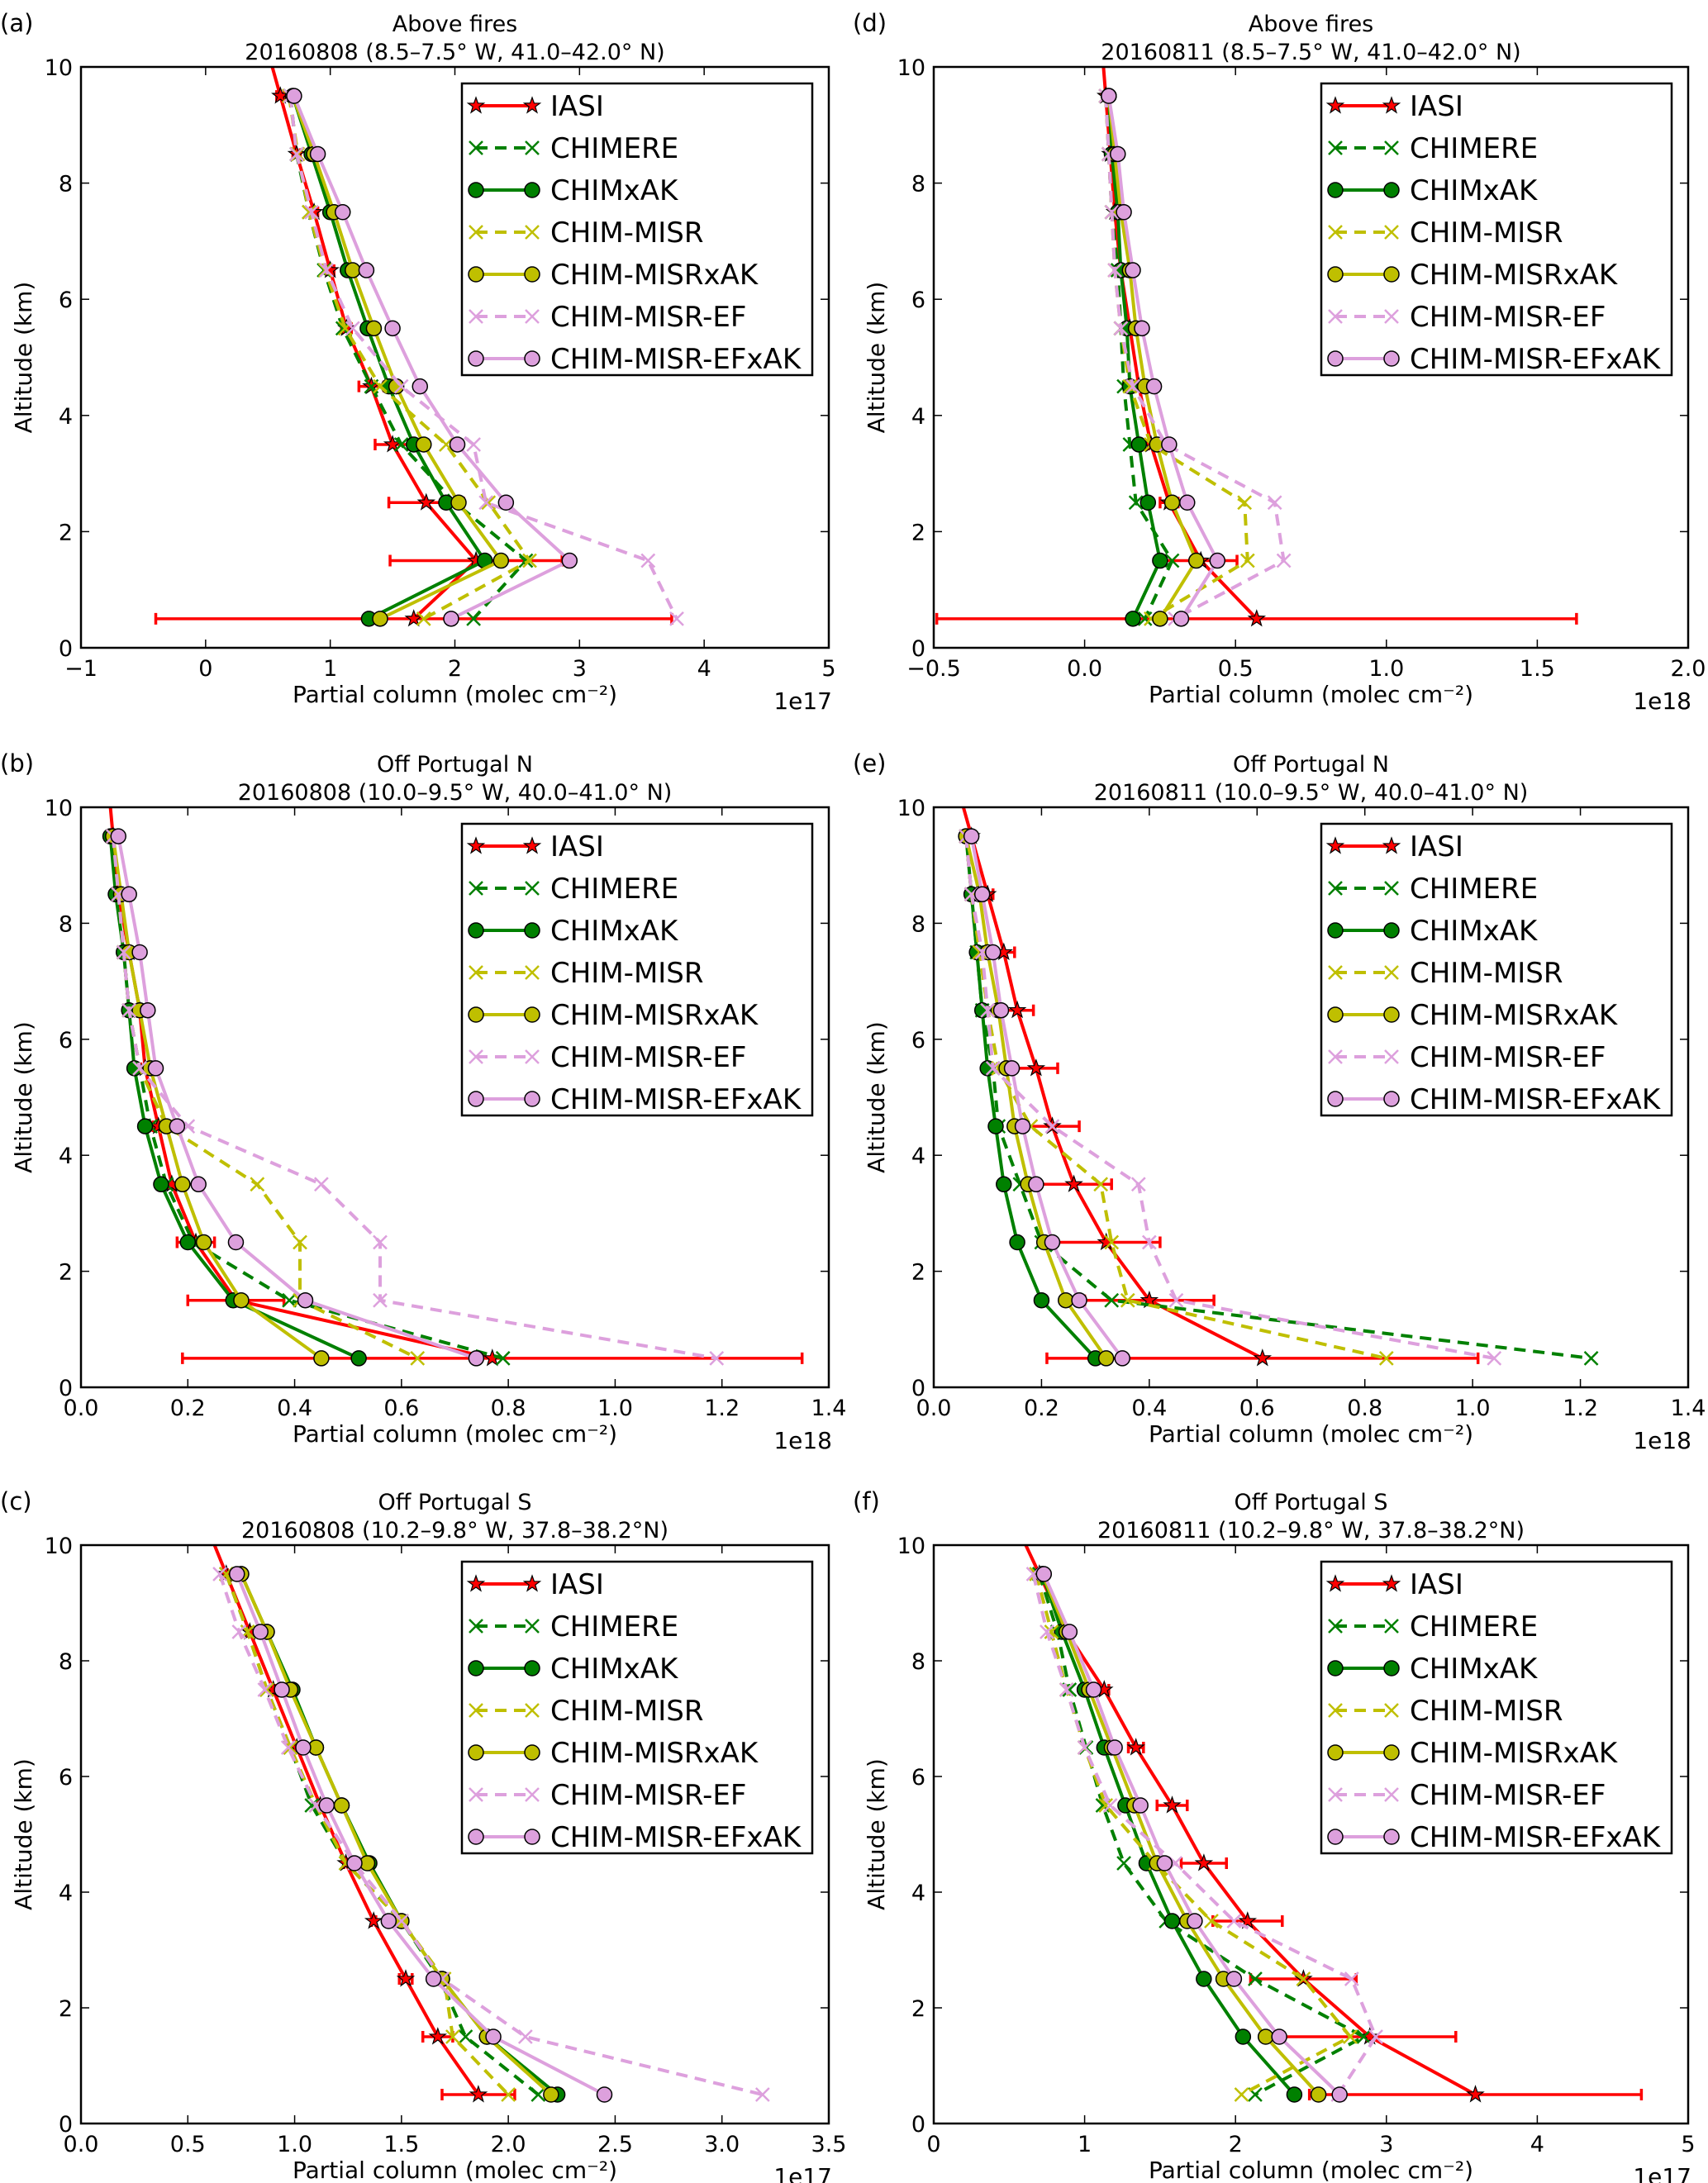  Describe the element at coordinates (918, 185) in the screenshot. I see `y-tick-label: 8` at that location.